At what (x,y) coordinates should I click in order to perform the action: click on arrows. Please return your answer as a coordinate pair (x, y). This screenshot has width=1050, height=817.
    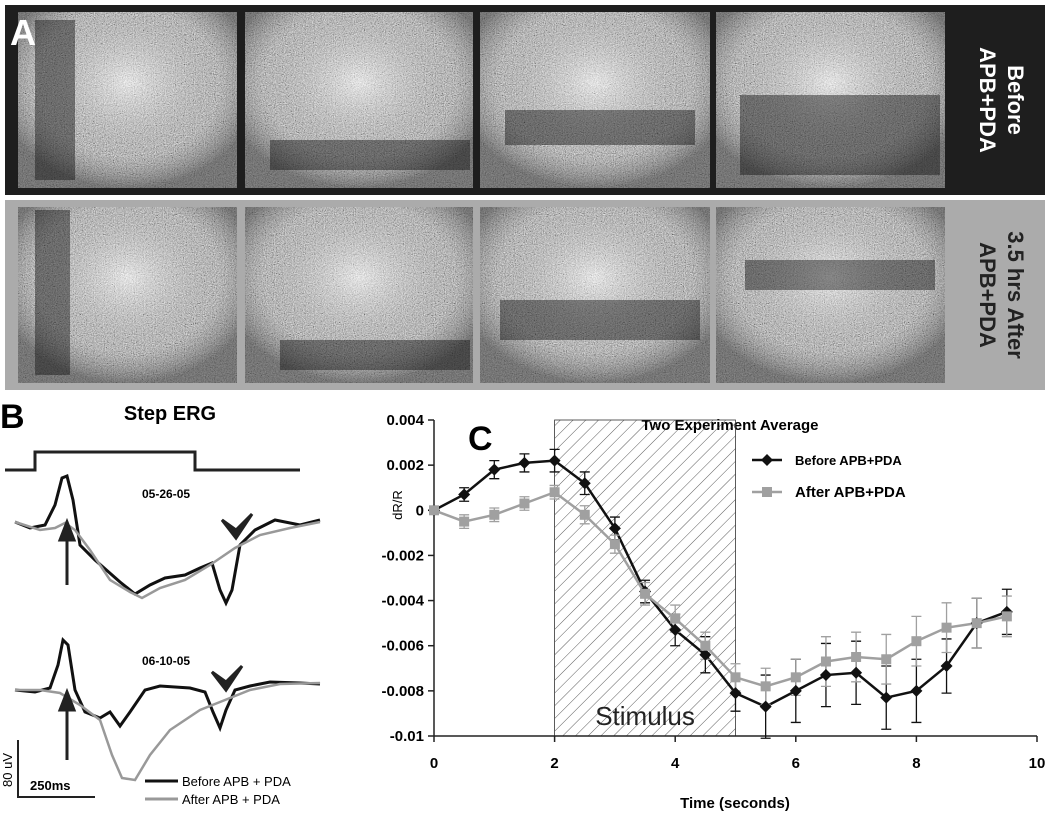
    Looking at the image, I should click on (155, 636).